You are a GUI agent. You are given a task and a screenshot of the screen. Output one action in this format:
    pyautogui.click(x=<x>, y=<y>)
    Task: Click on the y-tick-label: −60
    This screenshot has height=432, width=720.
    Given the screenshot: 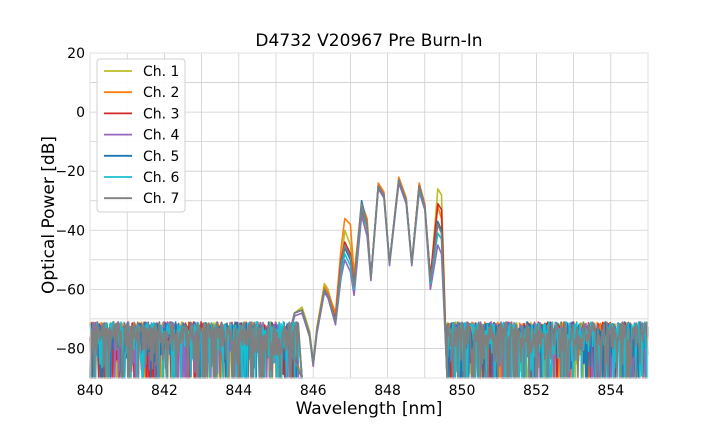 What is the action you would take?
    pyautogui.click(x=70, y=290)
    